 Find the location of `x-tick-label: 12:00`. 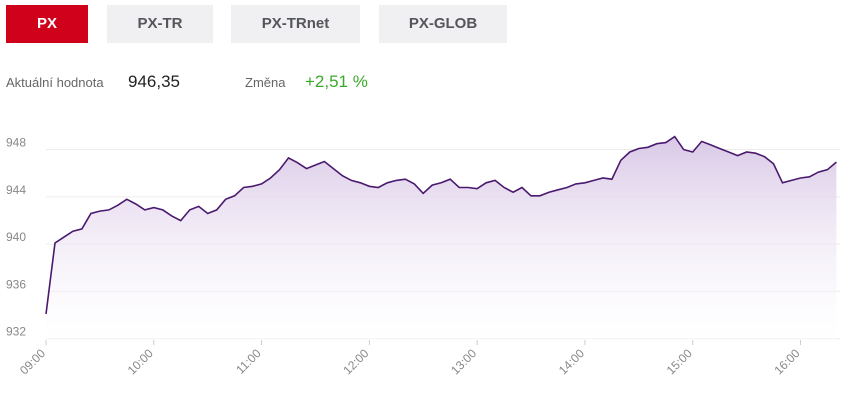

x-tick-label: 12:00 is located at coordinates (355, 361).